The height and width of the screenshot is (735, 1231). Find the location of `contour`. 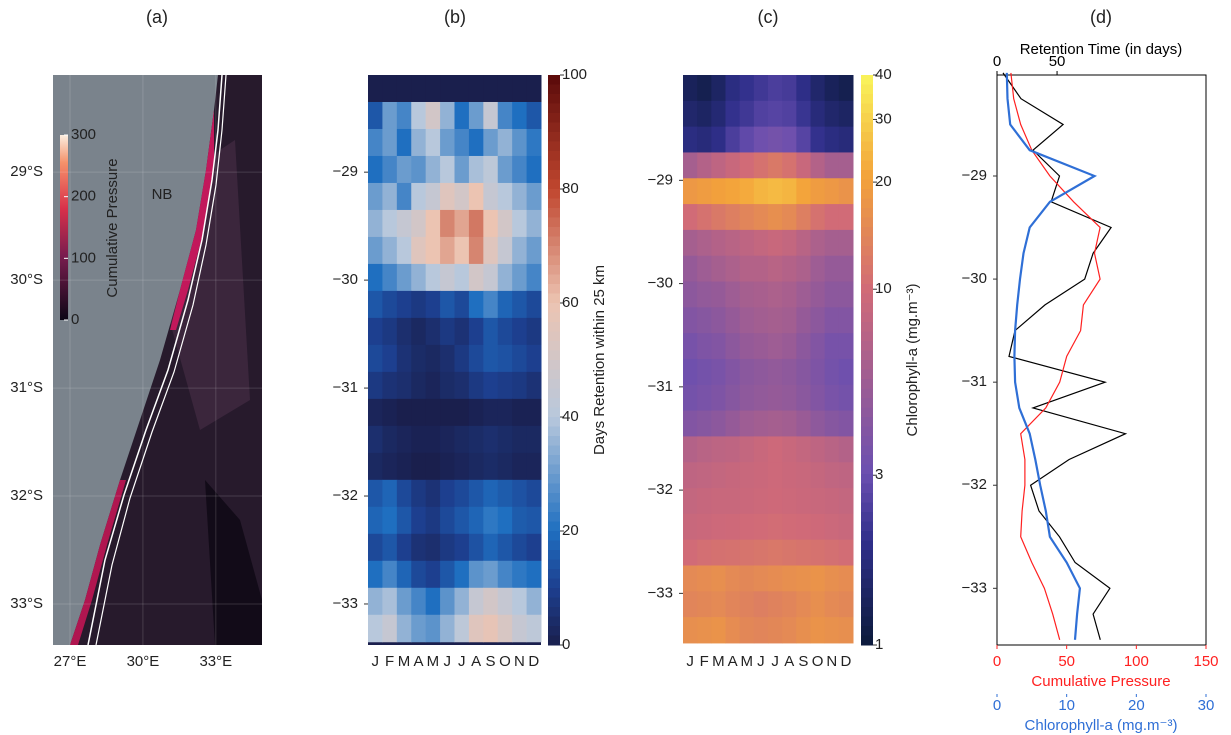

contour is located at coordinates (161, 360).